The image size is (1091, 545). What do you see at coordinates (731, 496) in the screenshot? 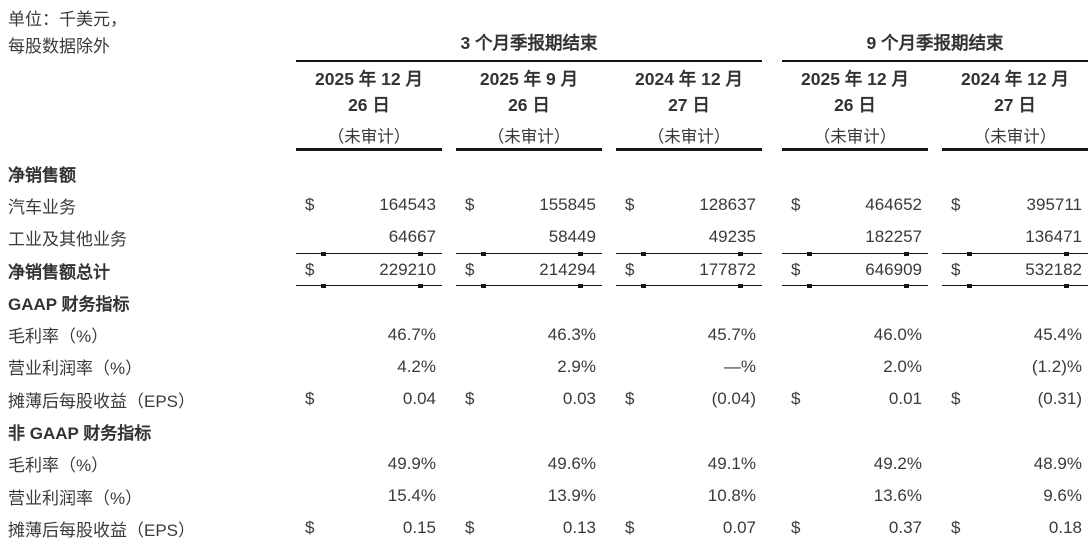
I see `cell-value: 10.8%` at bounding box center [731, 496].